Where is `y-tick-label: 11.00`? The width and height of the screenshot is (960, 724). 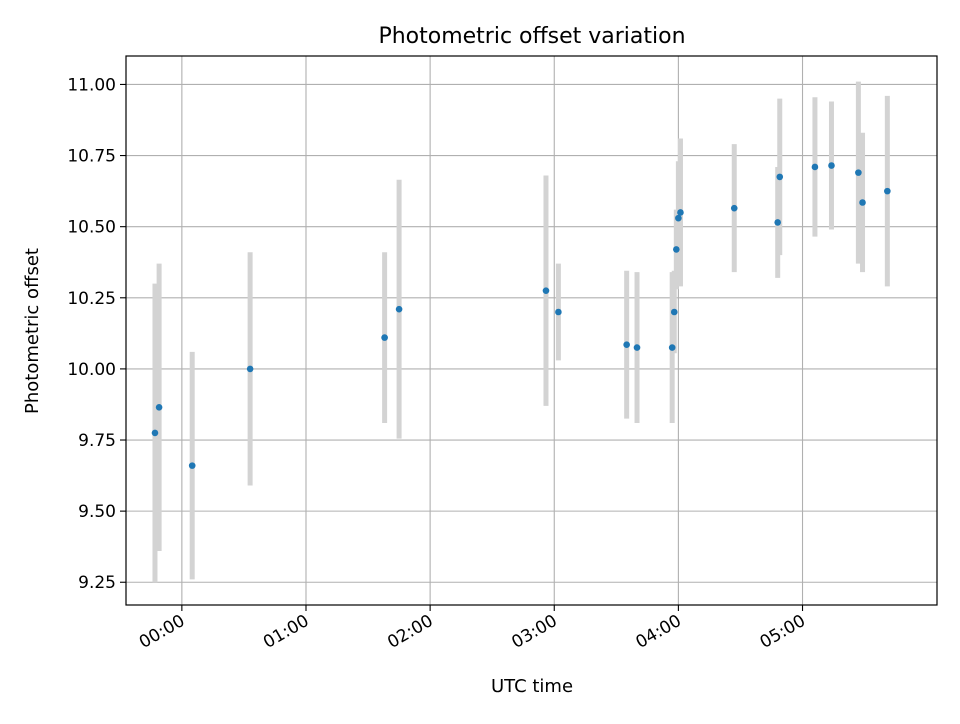 y-tick-label: 11.00 is located at coordinates (91, 85).